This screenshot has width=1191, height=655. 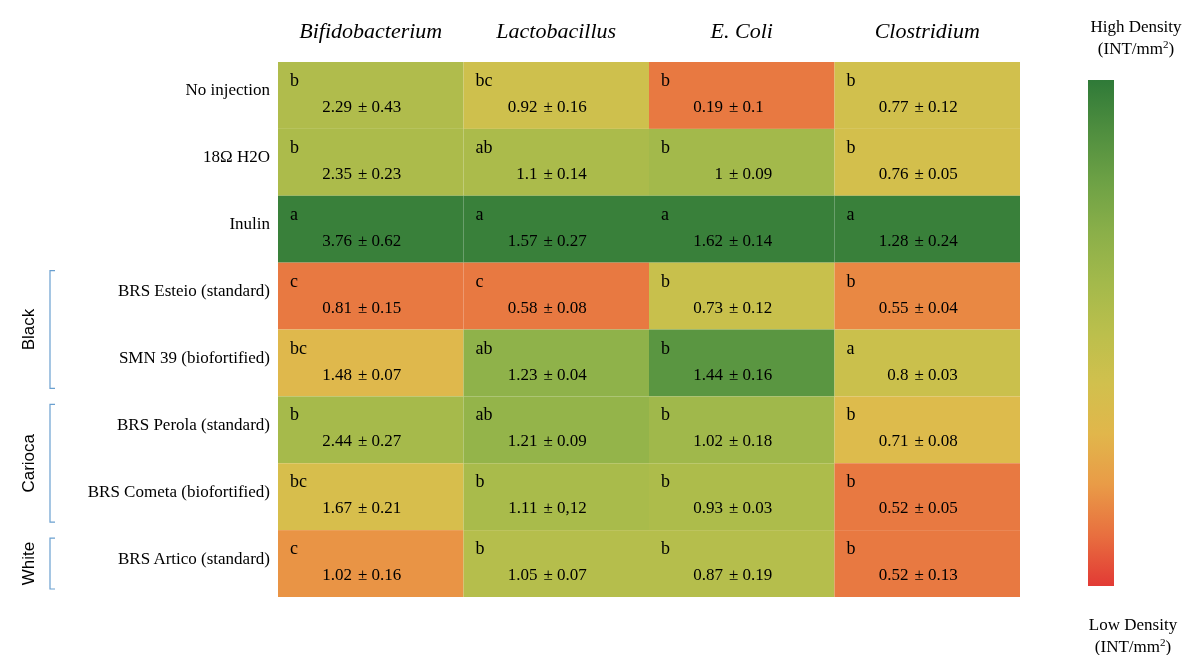 What do you see at coordinates (29, 463) in the screenshot?
I see `text: Carioca` at bounding box center [29, 463].